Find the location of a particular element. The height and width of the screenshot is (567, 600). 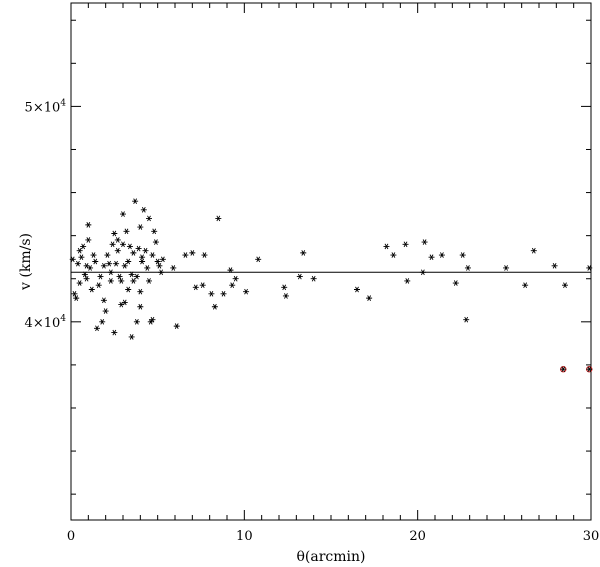

x-tick-label: 10 is located at coordinates (244, 536).